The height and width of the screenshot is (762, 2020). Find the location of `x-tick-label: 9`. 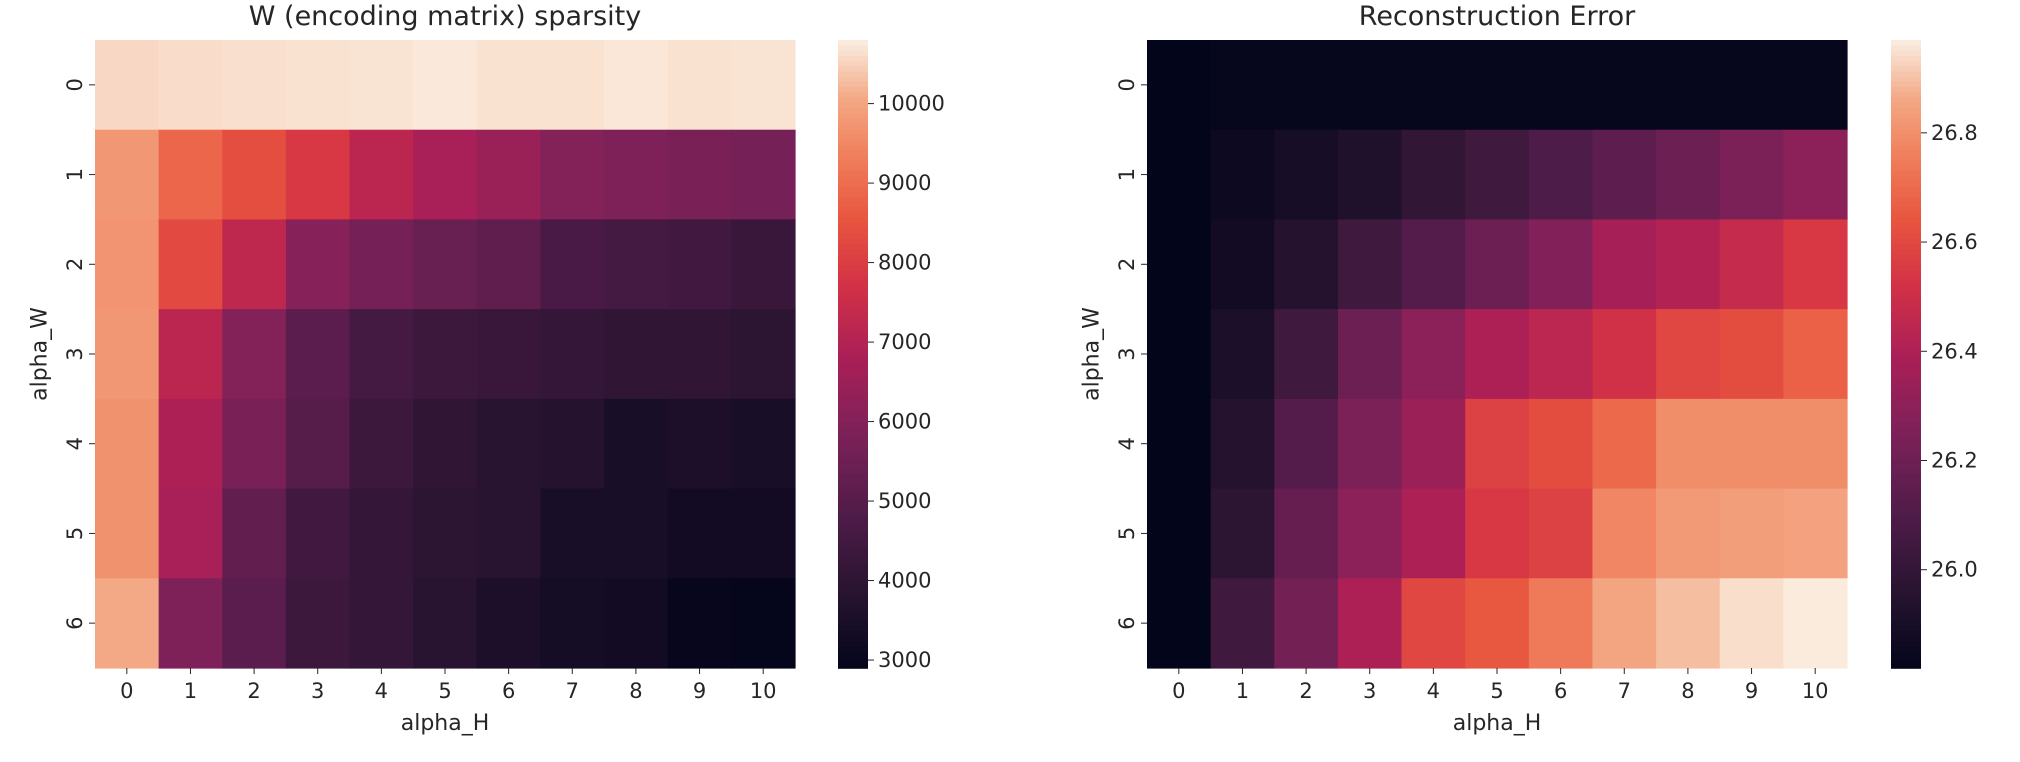

x-tick-label: 9 is located at coordinates (699, 691).